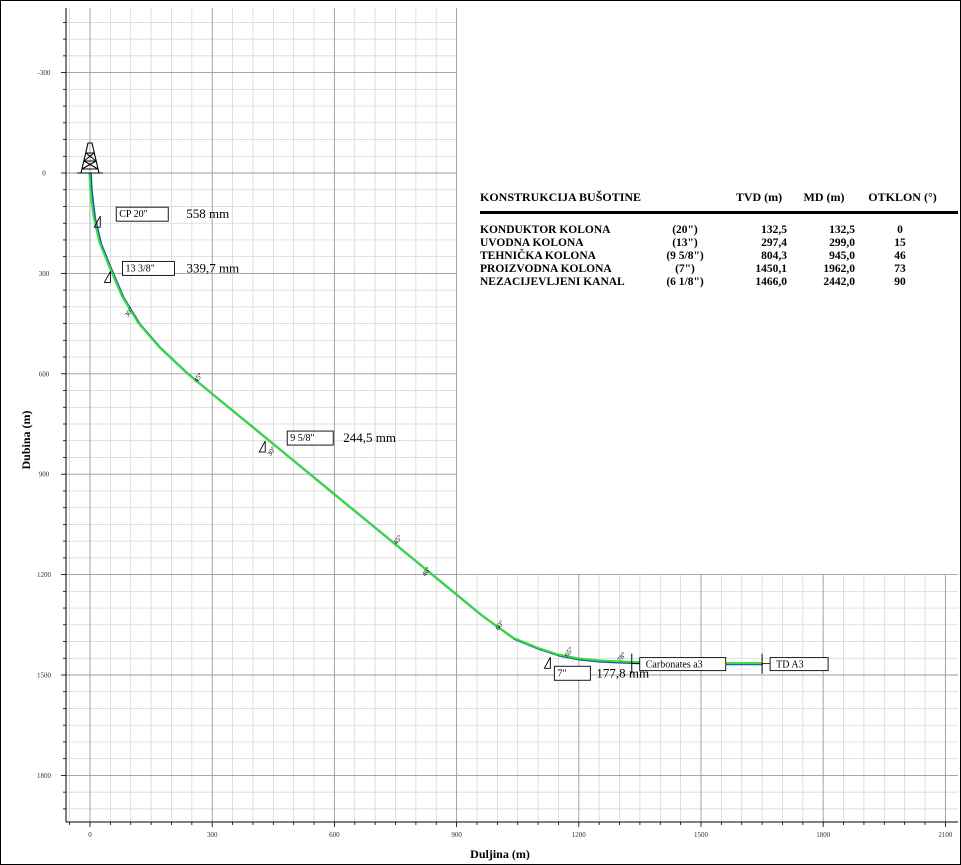 This screenshot has width=961, height=865. Describe the element at coordinates (774, 256) in the screenshot. I see `row-tvd: 804,3` at that location.